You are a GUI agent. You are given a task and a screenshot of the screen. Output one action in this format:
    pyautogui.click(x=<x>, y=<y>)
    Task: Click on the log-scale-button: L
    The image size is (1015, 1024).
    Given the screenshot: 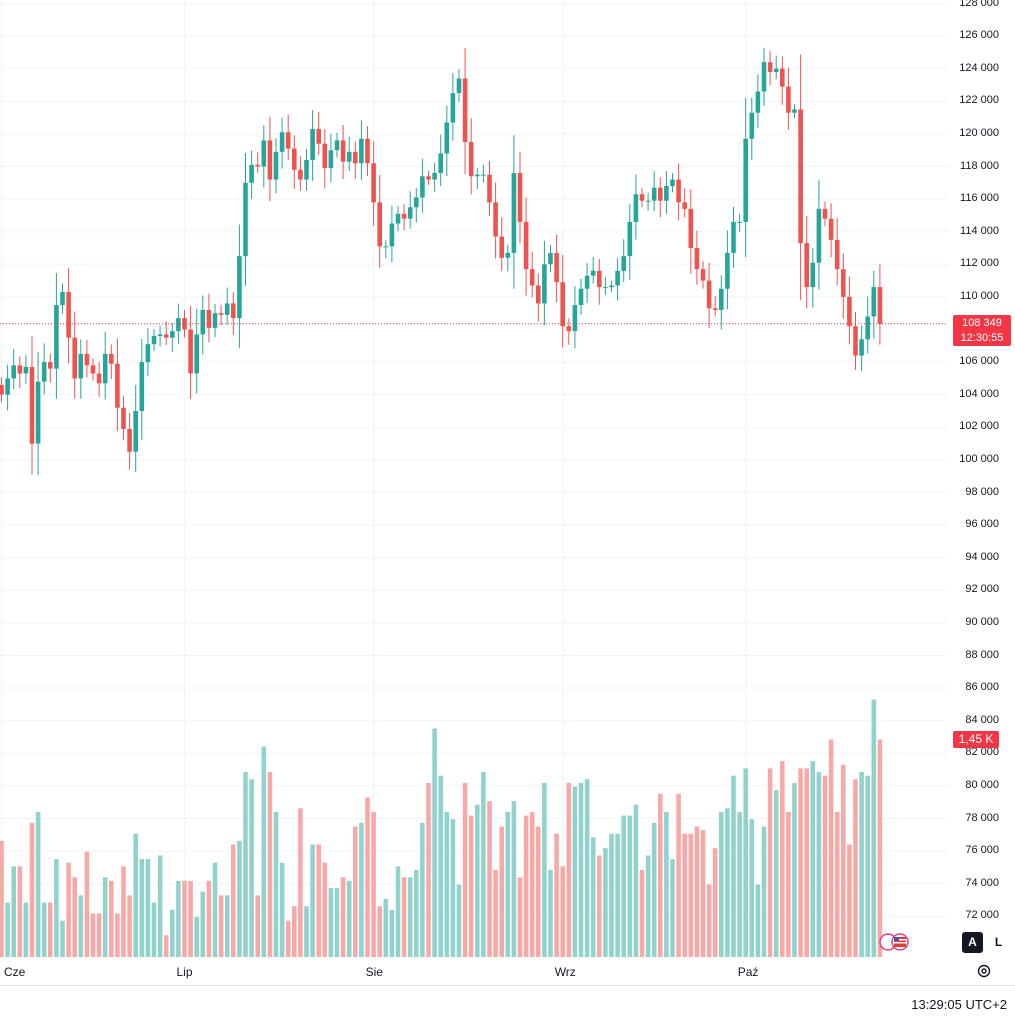 What is the action you would take?
    pyautogui.click(x=998, y=942)
    